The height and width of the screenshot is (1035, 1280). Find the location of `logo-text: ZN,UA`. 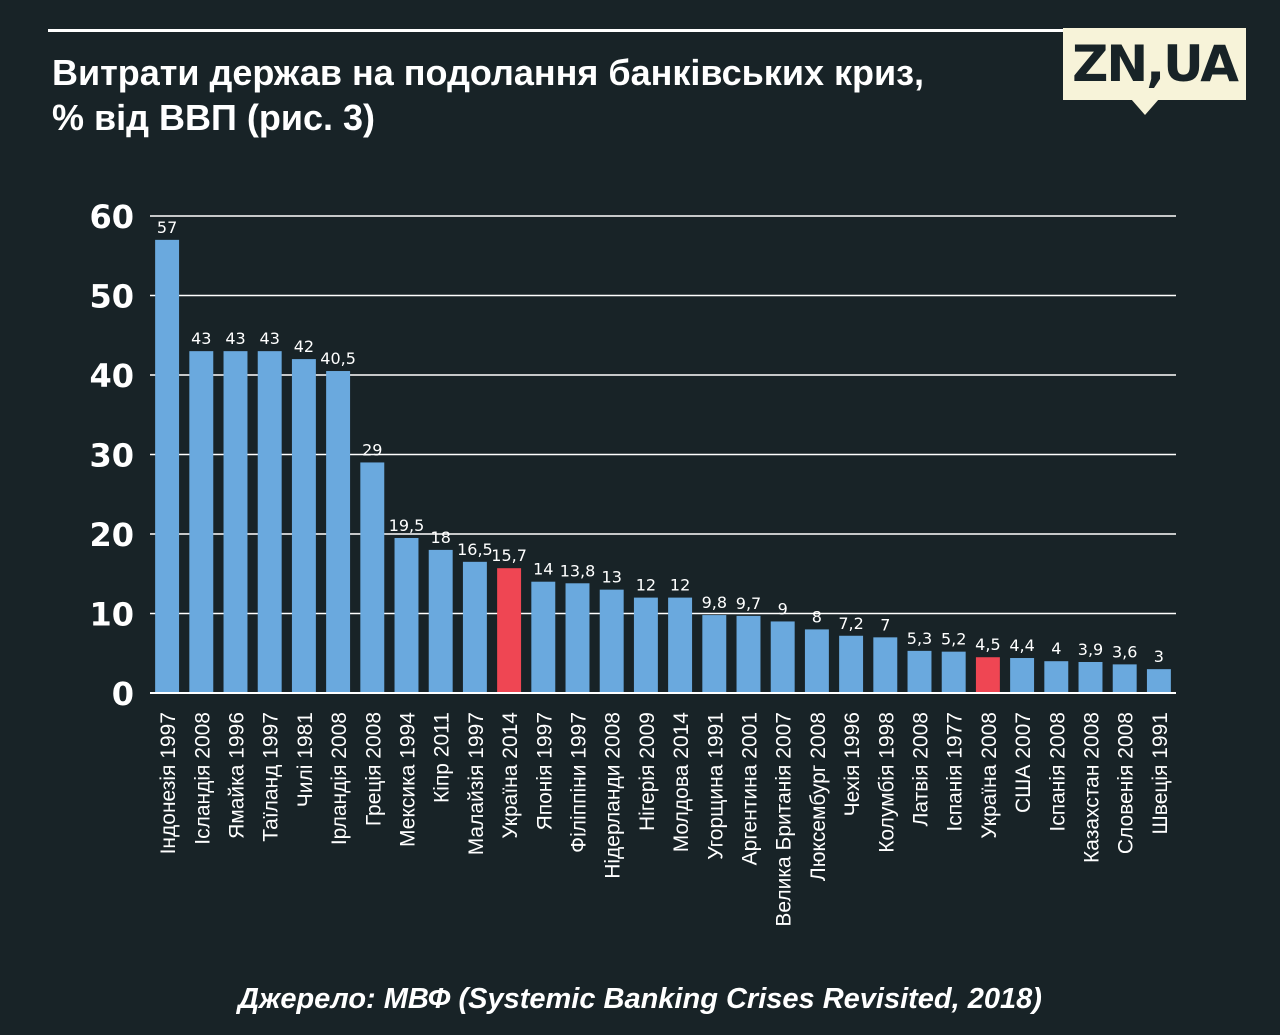

logo-text: ZN,UA is located at coordinates (1155, 64).